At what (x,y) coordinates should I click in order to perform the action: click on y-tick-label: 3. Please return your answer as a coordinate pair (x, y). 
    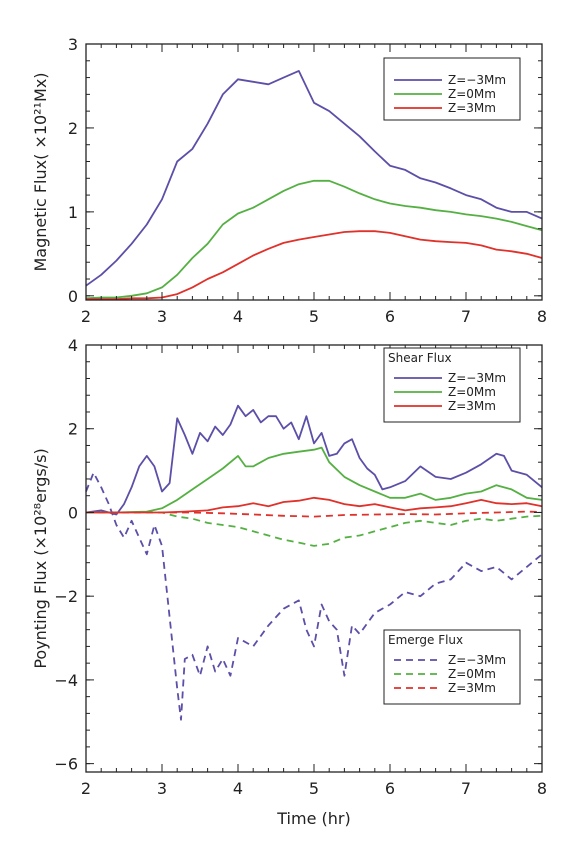
    Looking at the image, I should click on (73, 44).